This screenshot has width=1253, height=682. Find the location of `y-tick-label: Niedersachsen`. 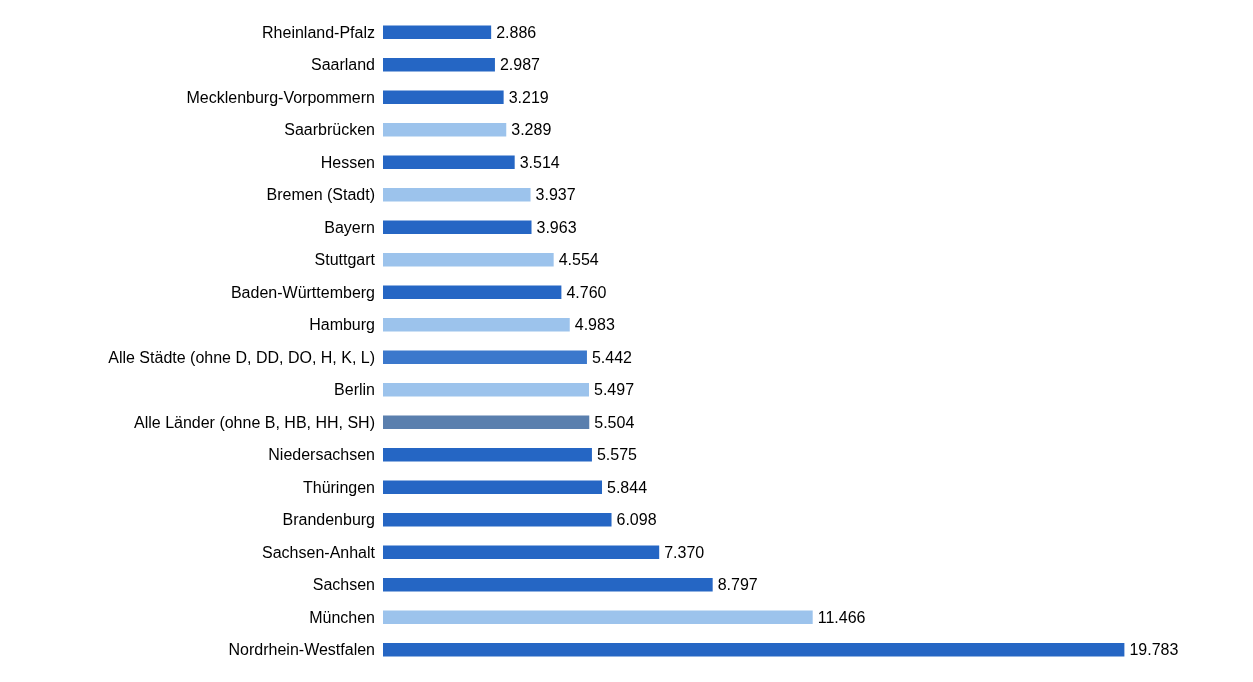

y-tick-label: Niedersachsen is located at coordinates (321, 455).